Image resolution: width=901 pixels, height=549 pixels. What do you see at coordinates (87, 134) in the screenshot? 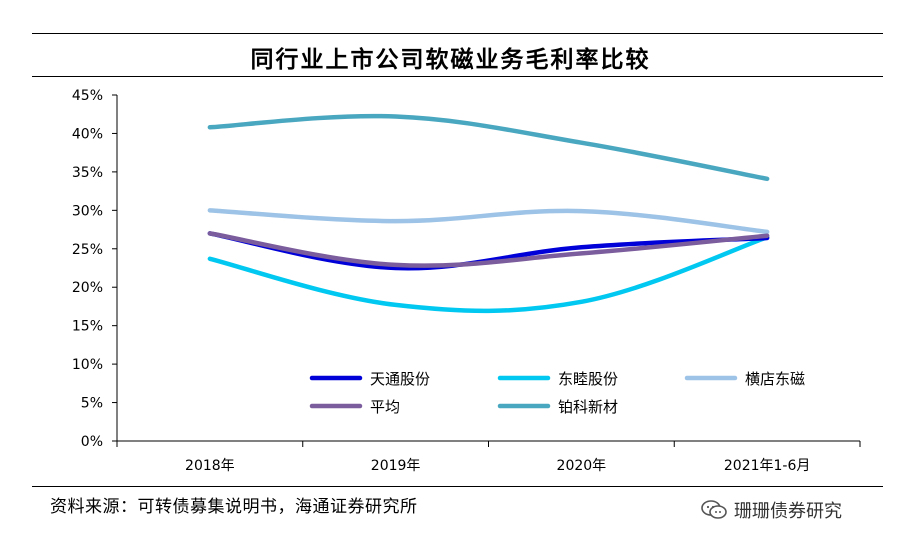
I see `y-tick-label: 40%` at bounding box center [87, 134].